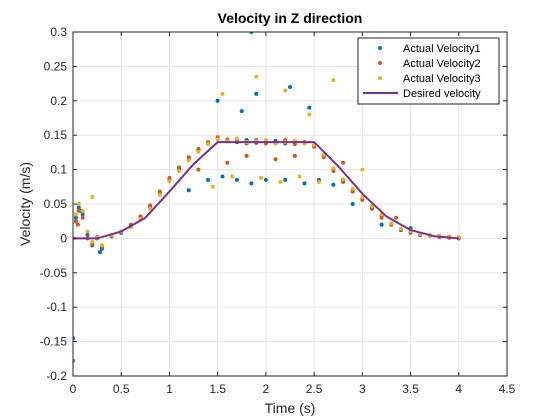 Image resolution: width=560 pixels, height=420 pixels. Describe the element at coordinates (58, 170) in the screenshot. I see `y-tick-label: 0.1` at that location.